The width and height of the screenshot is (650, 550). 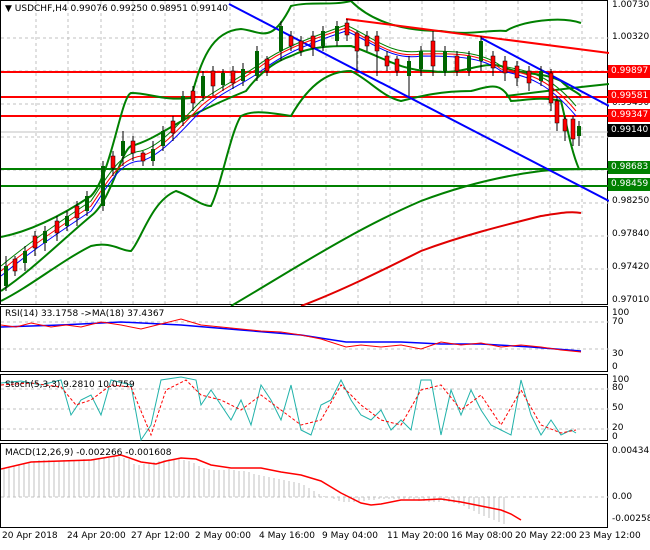 I want to click on price-tick: 0.98250, so click(x=631, y=201).